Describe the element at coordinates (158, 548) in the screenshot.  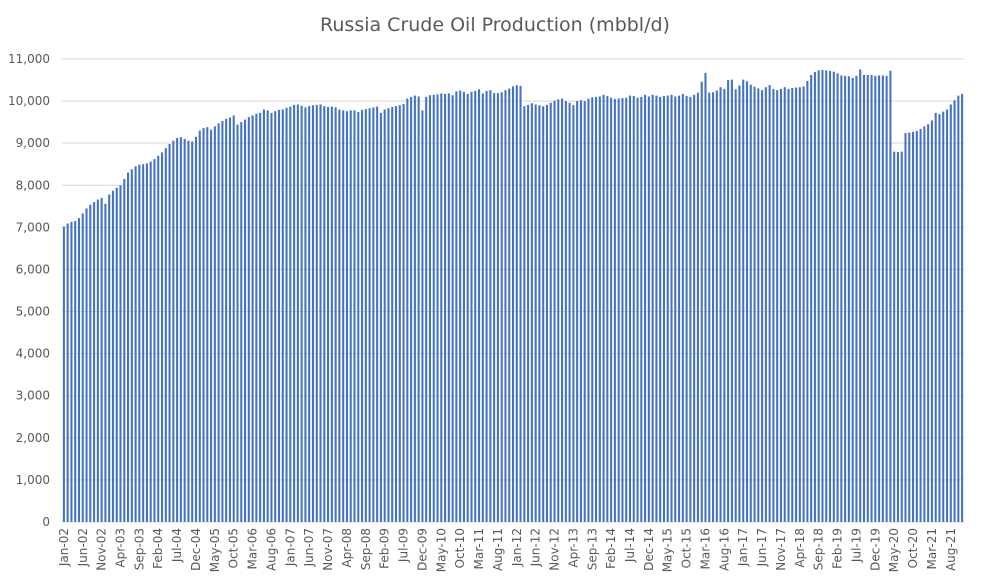
I see `x-tick-label: Feb-04` at that location.